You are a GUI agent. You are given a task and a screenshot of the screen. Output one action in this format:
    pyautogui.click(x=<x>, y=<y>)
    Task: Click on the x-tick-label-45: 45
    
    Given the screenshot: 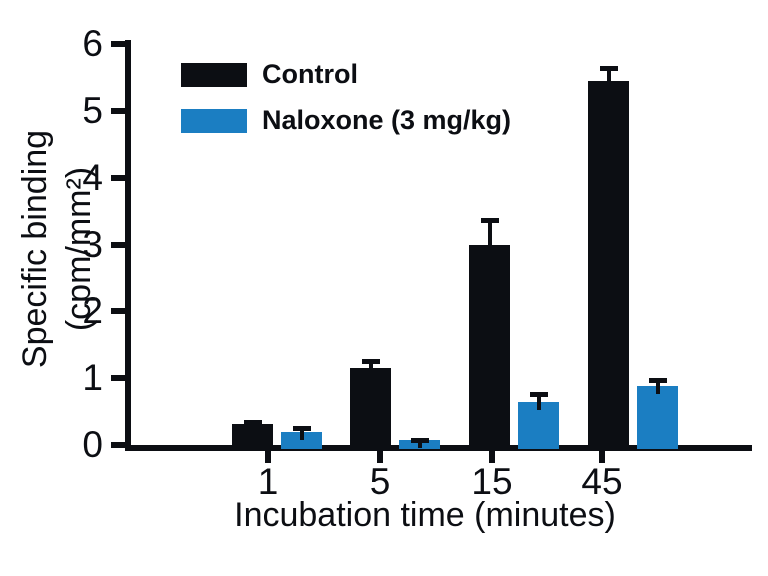 What is the action you would take?
    pyautogui.click(x=602, y=481)
    